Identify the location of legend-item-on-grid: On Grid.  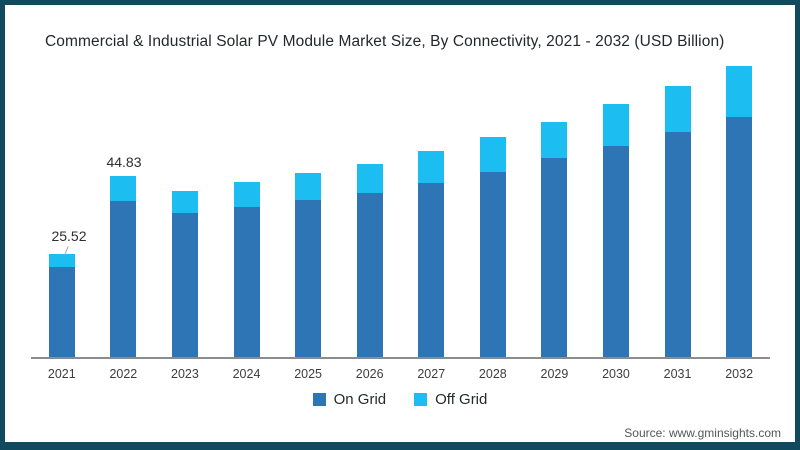
(349, 399).